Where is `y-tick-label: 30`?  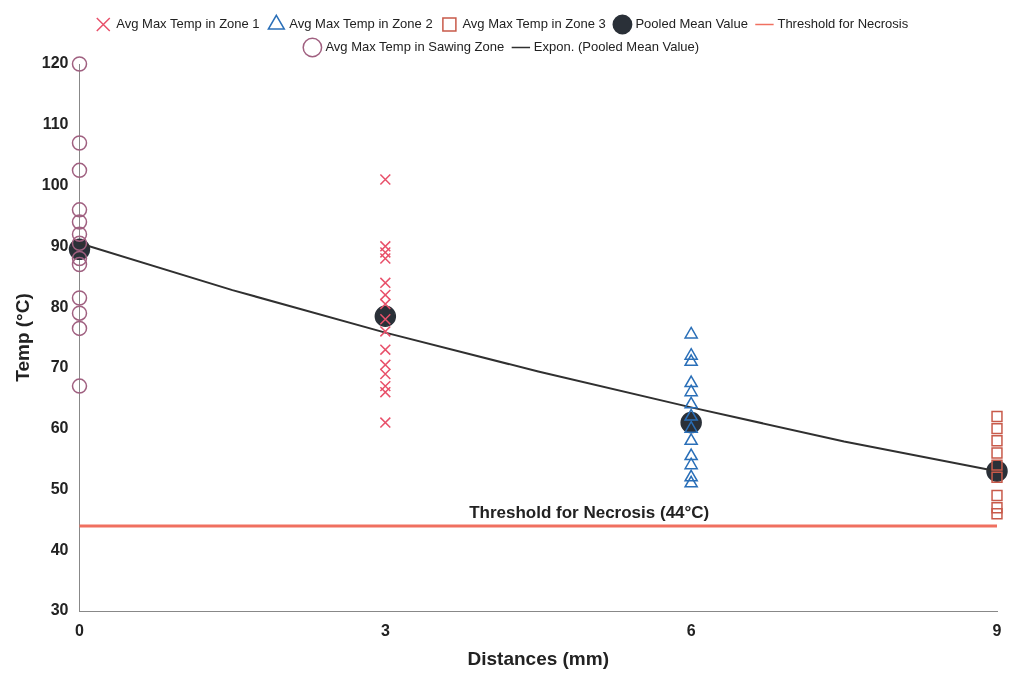 y-tick-label: 30 is located at coordinates (59, 610).